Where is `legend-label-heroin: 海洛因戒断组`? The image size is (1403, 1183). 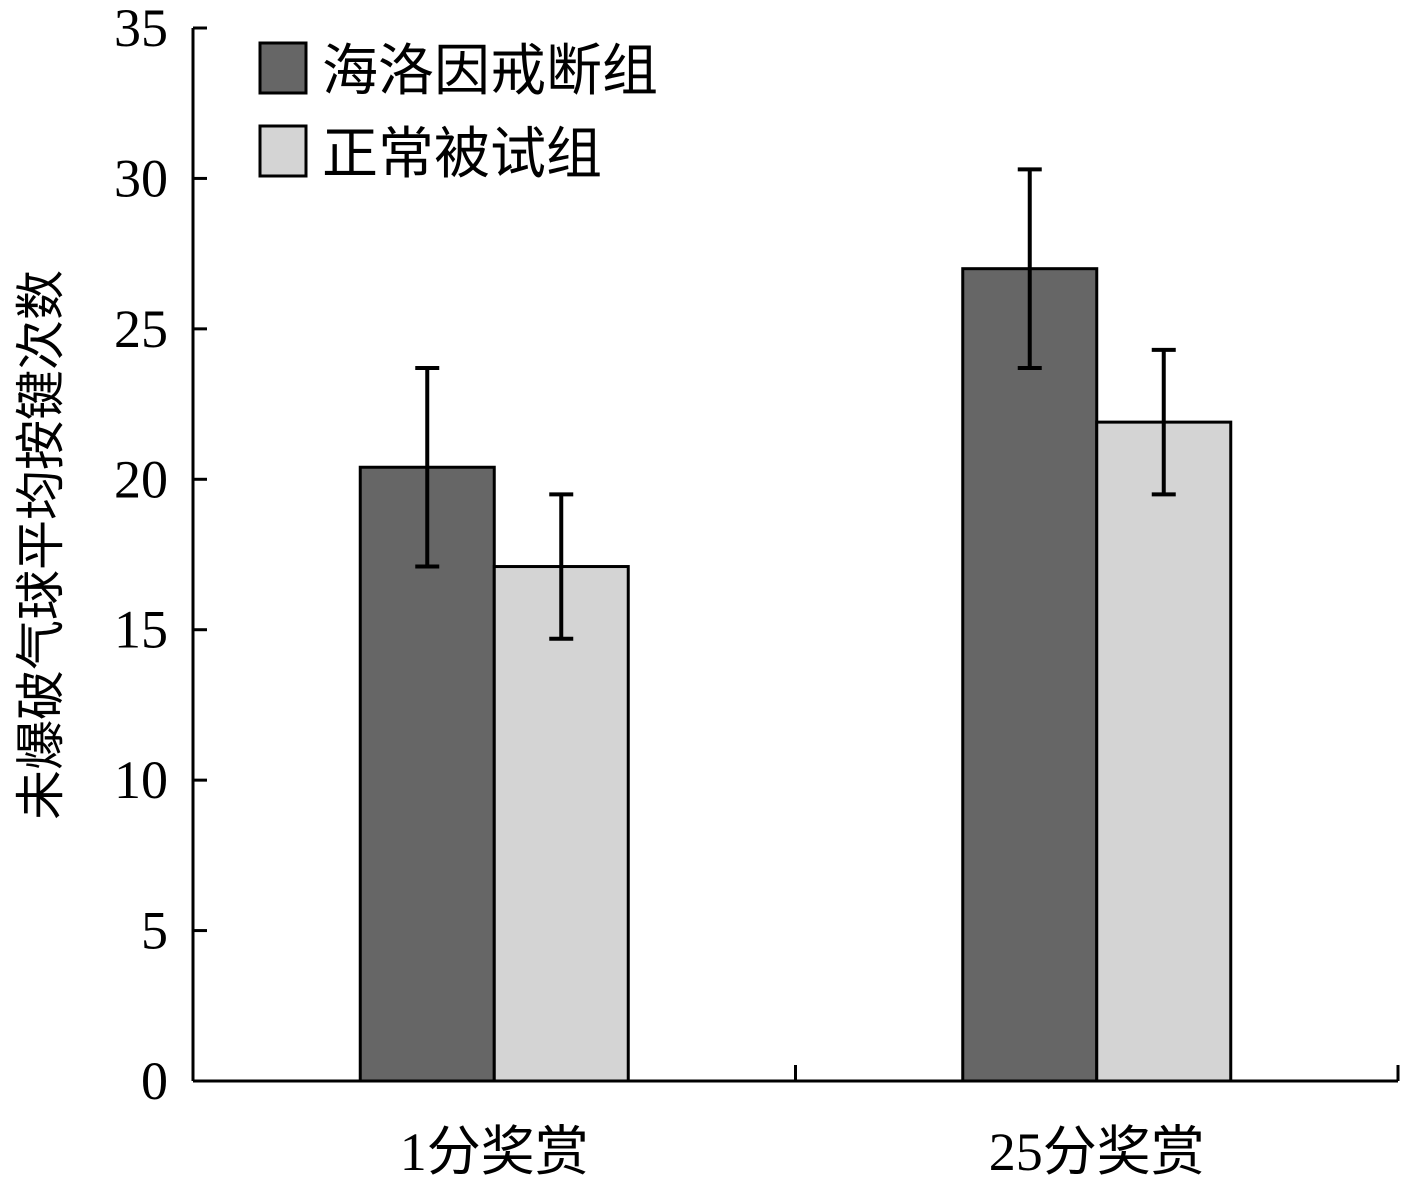
legend-label-heroin: 海洛因戒断组 is located at coordinates (490, 72).